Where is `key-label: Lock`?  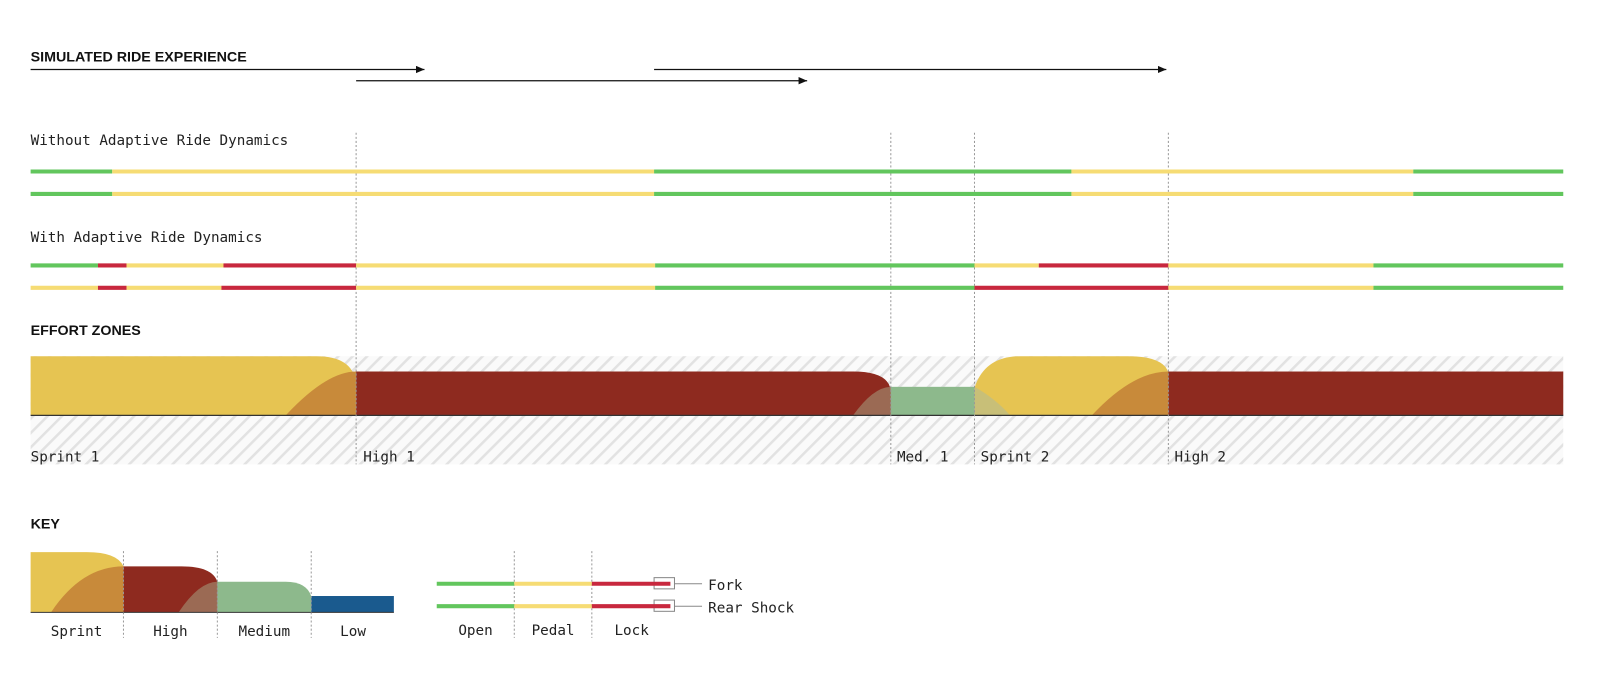
key-label: Lock is located at coordinates (631, 631).